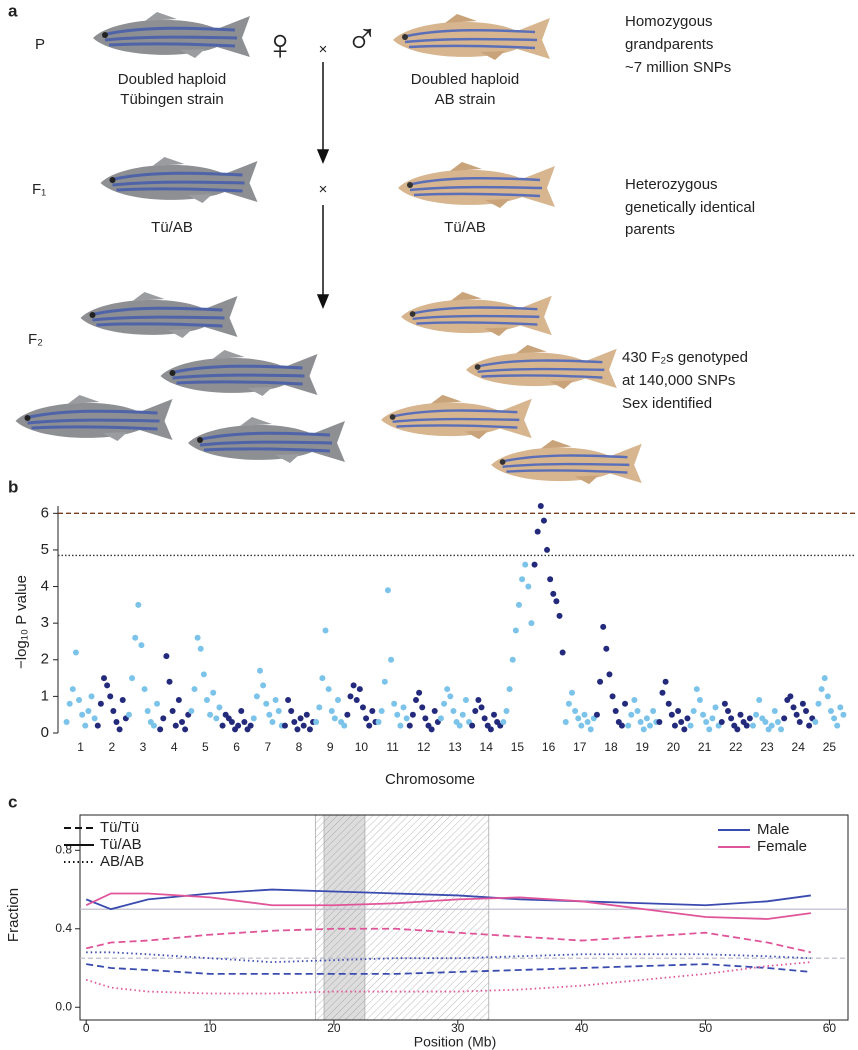 This screenshot has height=1050, width=858. What do you see at coordinates (830, 1028) in the screenshot?
I see `x-tick-label: 60` at bounding box center [830, 1028].